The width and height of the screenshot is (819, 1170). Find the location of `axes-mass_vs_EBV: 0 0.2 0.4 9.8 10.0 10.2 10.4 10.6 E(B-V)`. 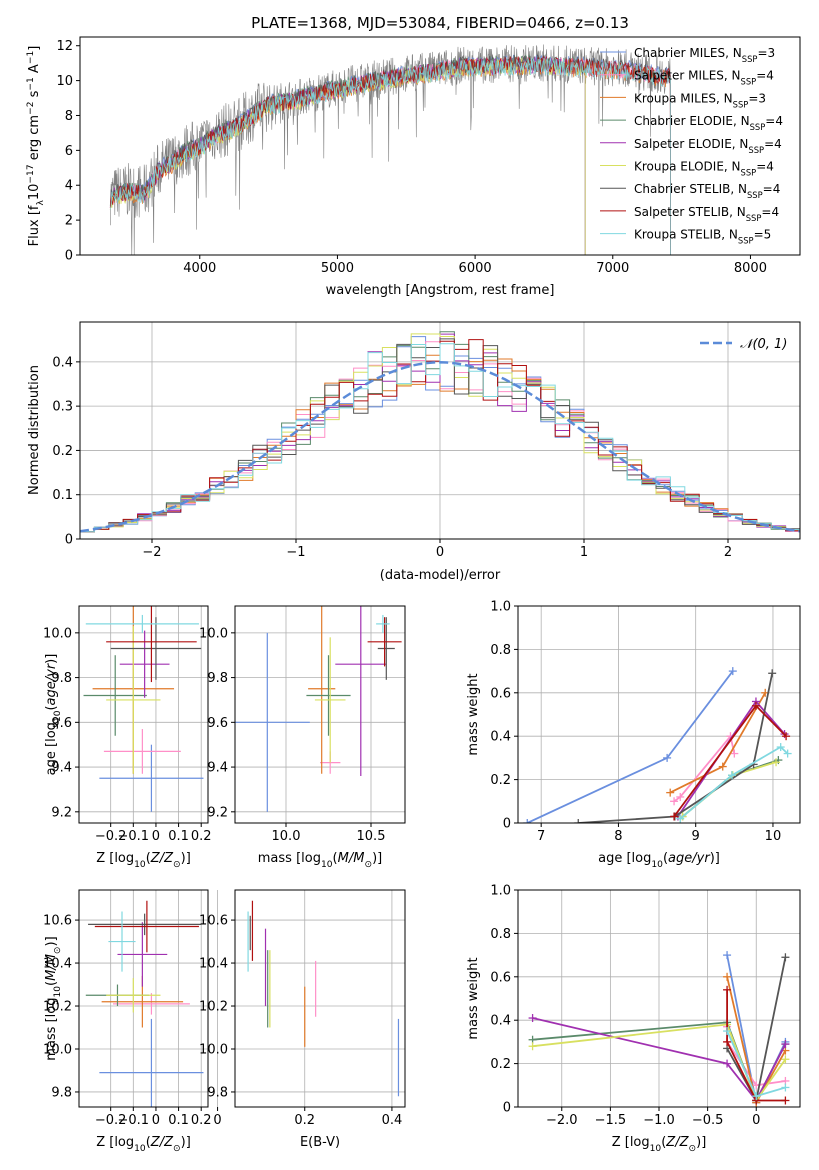

axes-mass_vs_EBV: 0 0.2 0.4 9.8 10.0 10.2 10.4 10.6 E(B-V) is located at coordinates (302, 1019).